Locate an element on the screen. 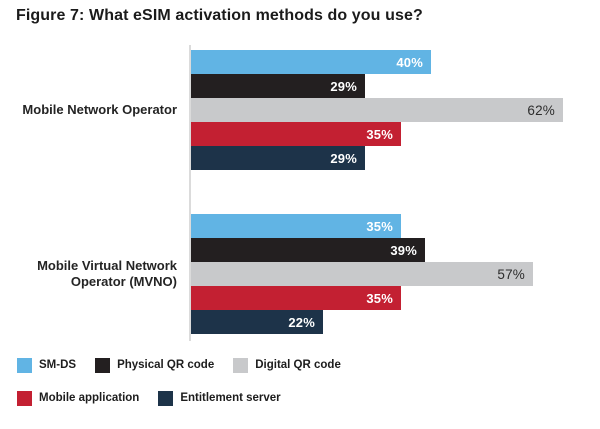  bar-value-label: 62% is located at coordinates (541, 110).